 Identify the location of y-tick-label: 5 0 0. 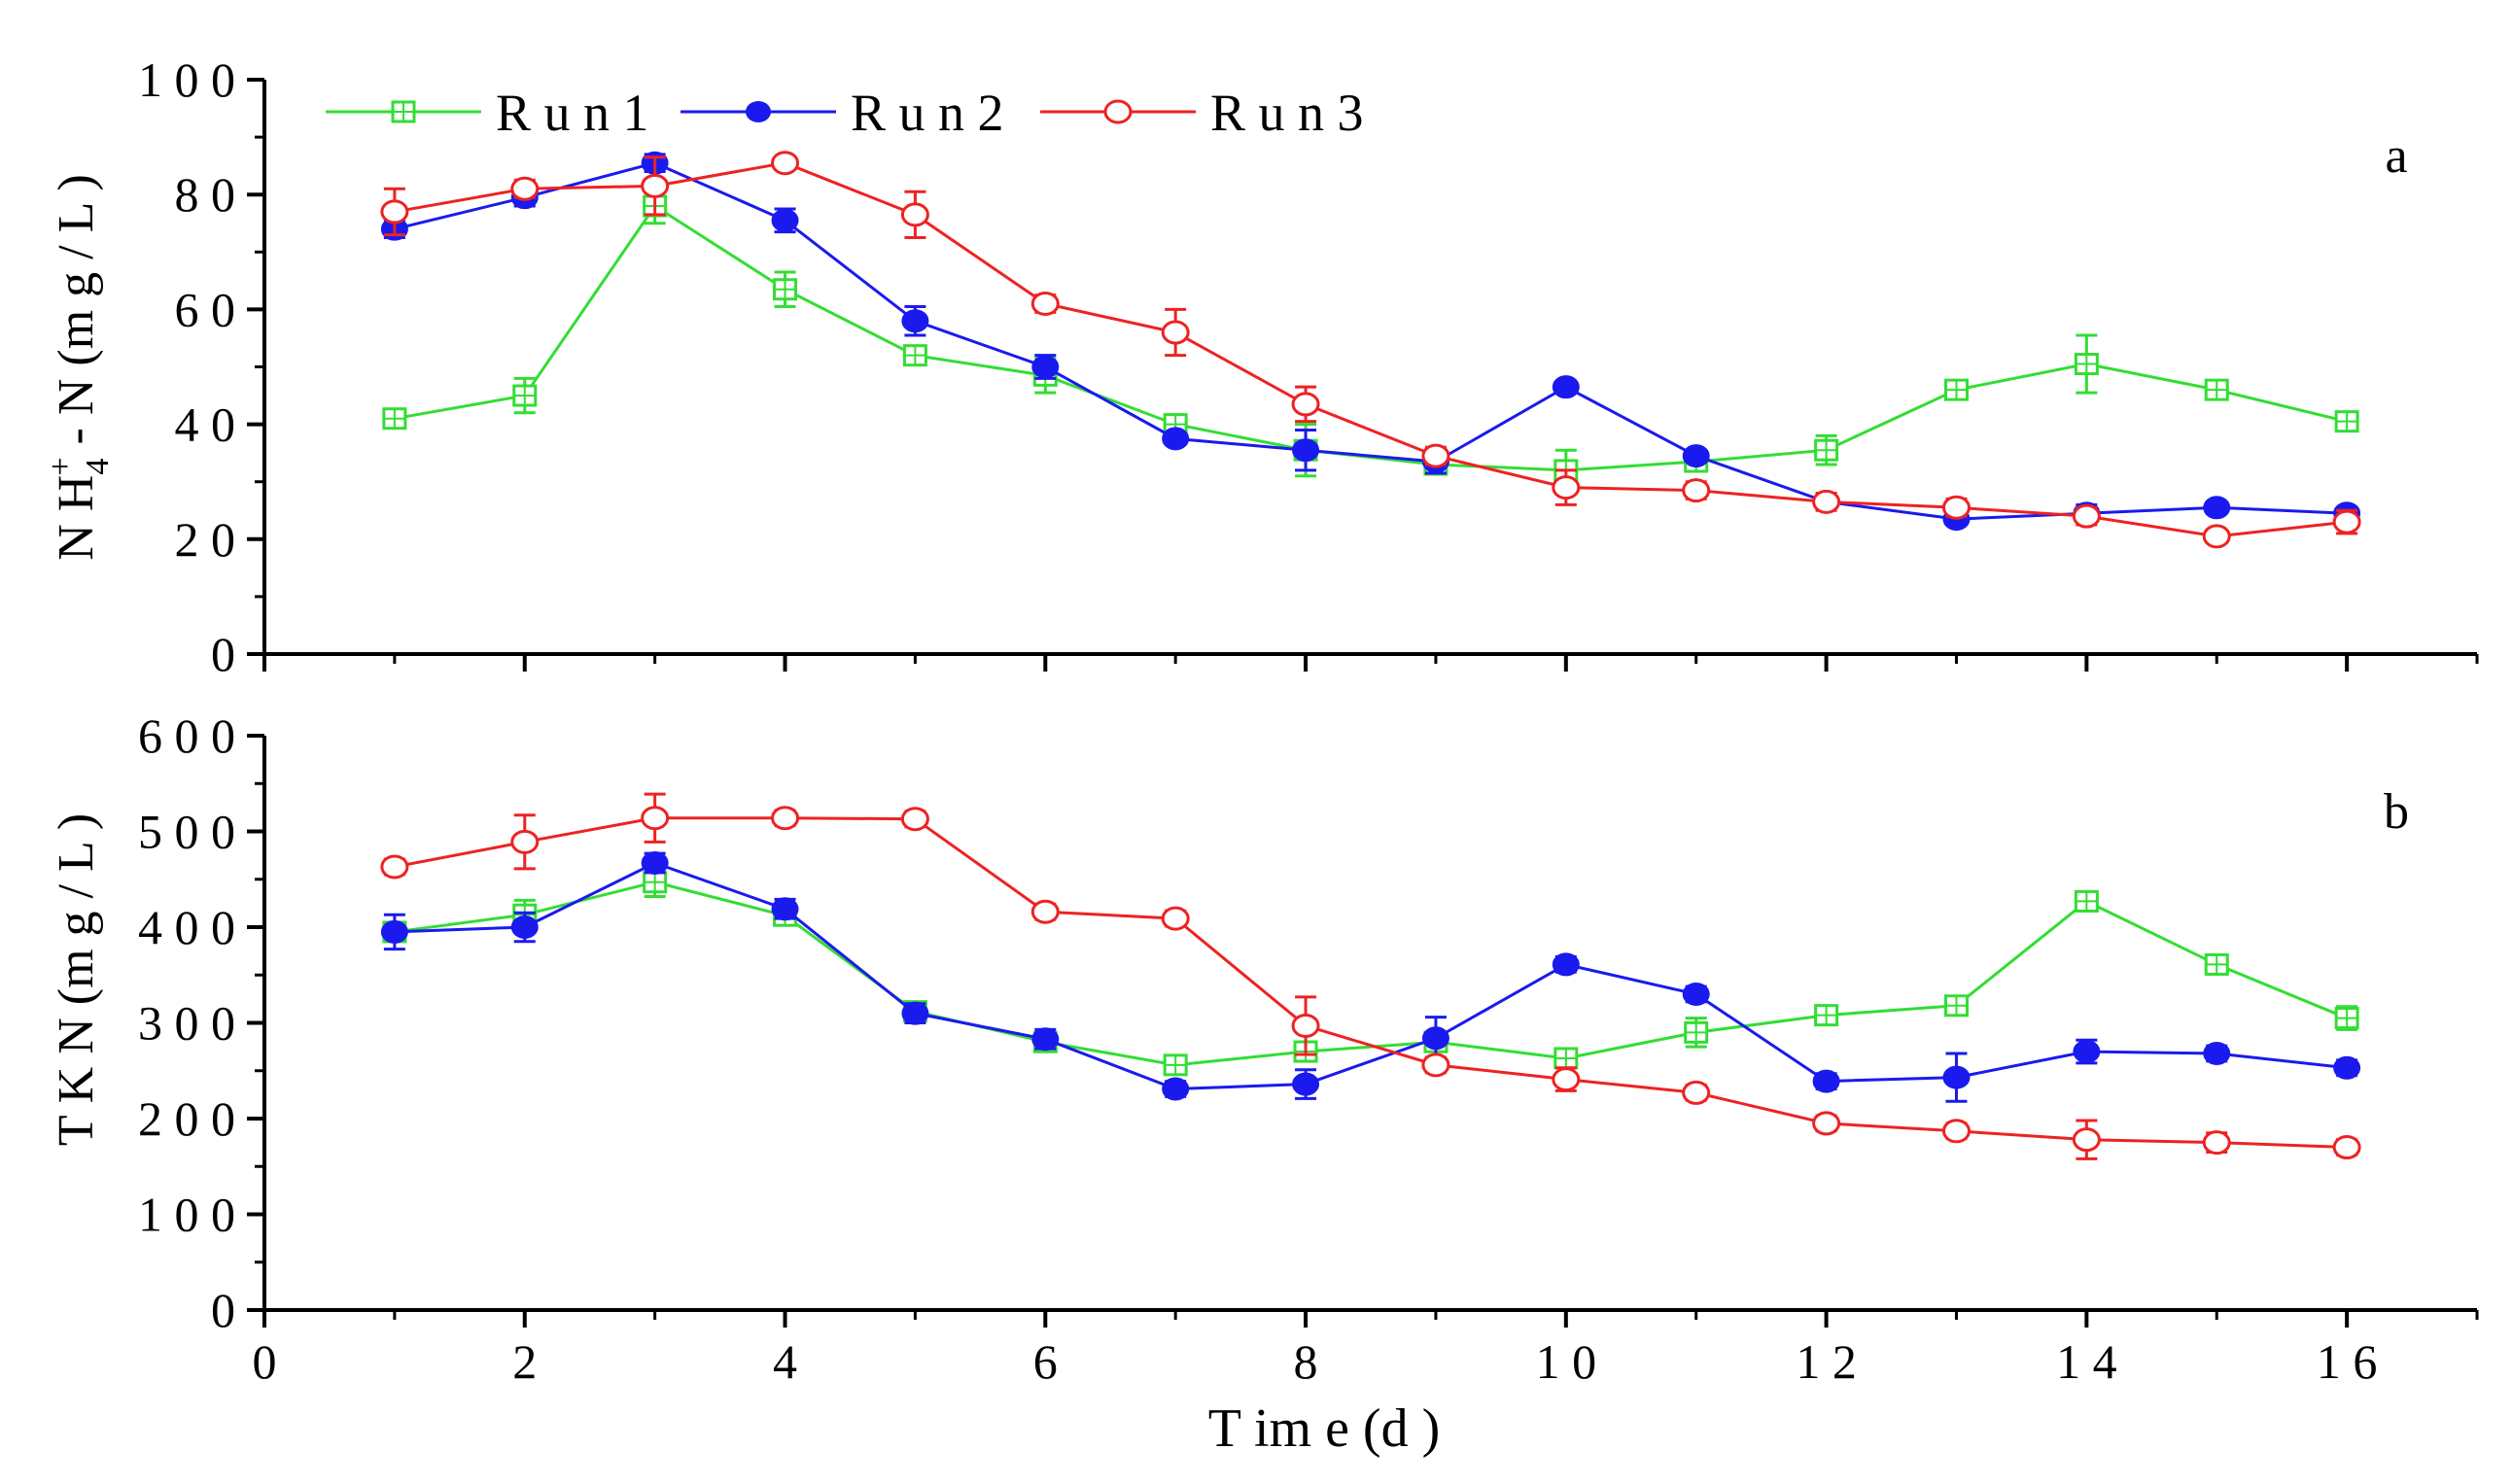
(186, 832).